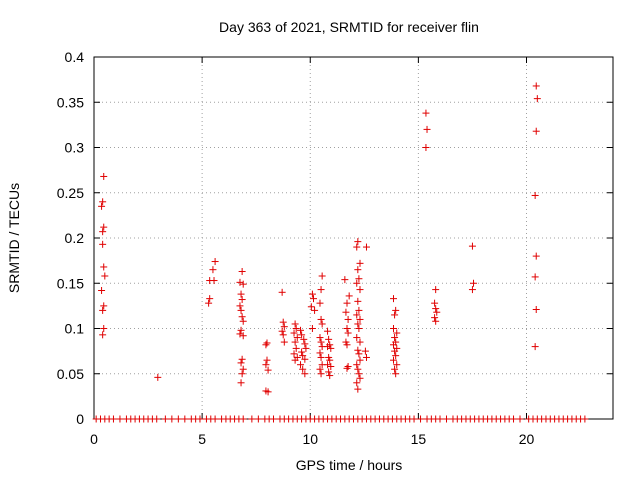  What do you see at coordinates (75, 57) in the screenshot?
I see `y-tick-label: 0.4` at bounding box center [75, 57].